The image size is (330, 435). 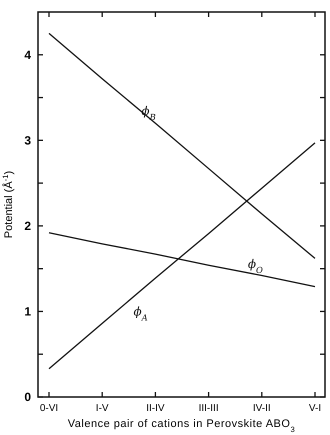 What do you see at coordinates (208, 408) in the screenshot?
I see `x-tick-label: III-III` at bounding box center [208, 408].